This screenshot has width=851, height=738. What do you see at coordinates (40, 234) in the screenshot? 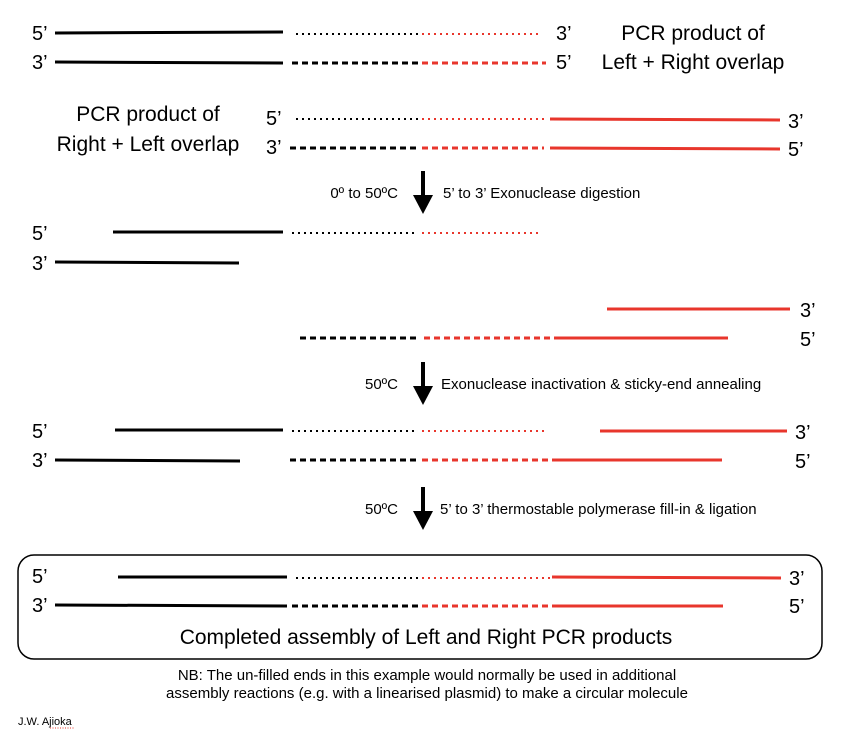
I see `digested-left-top-5-label: 5’` at bounding box center [40, 234].